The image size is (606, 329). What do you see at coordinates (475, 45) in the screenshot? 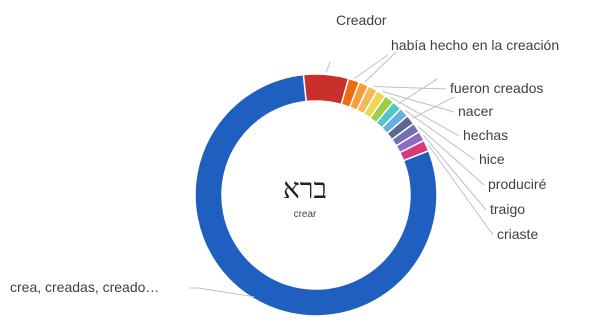
I see `slice-label: había hecho en la creación` at bounding box center [475, 45].